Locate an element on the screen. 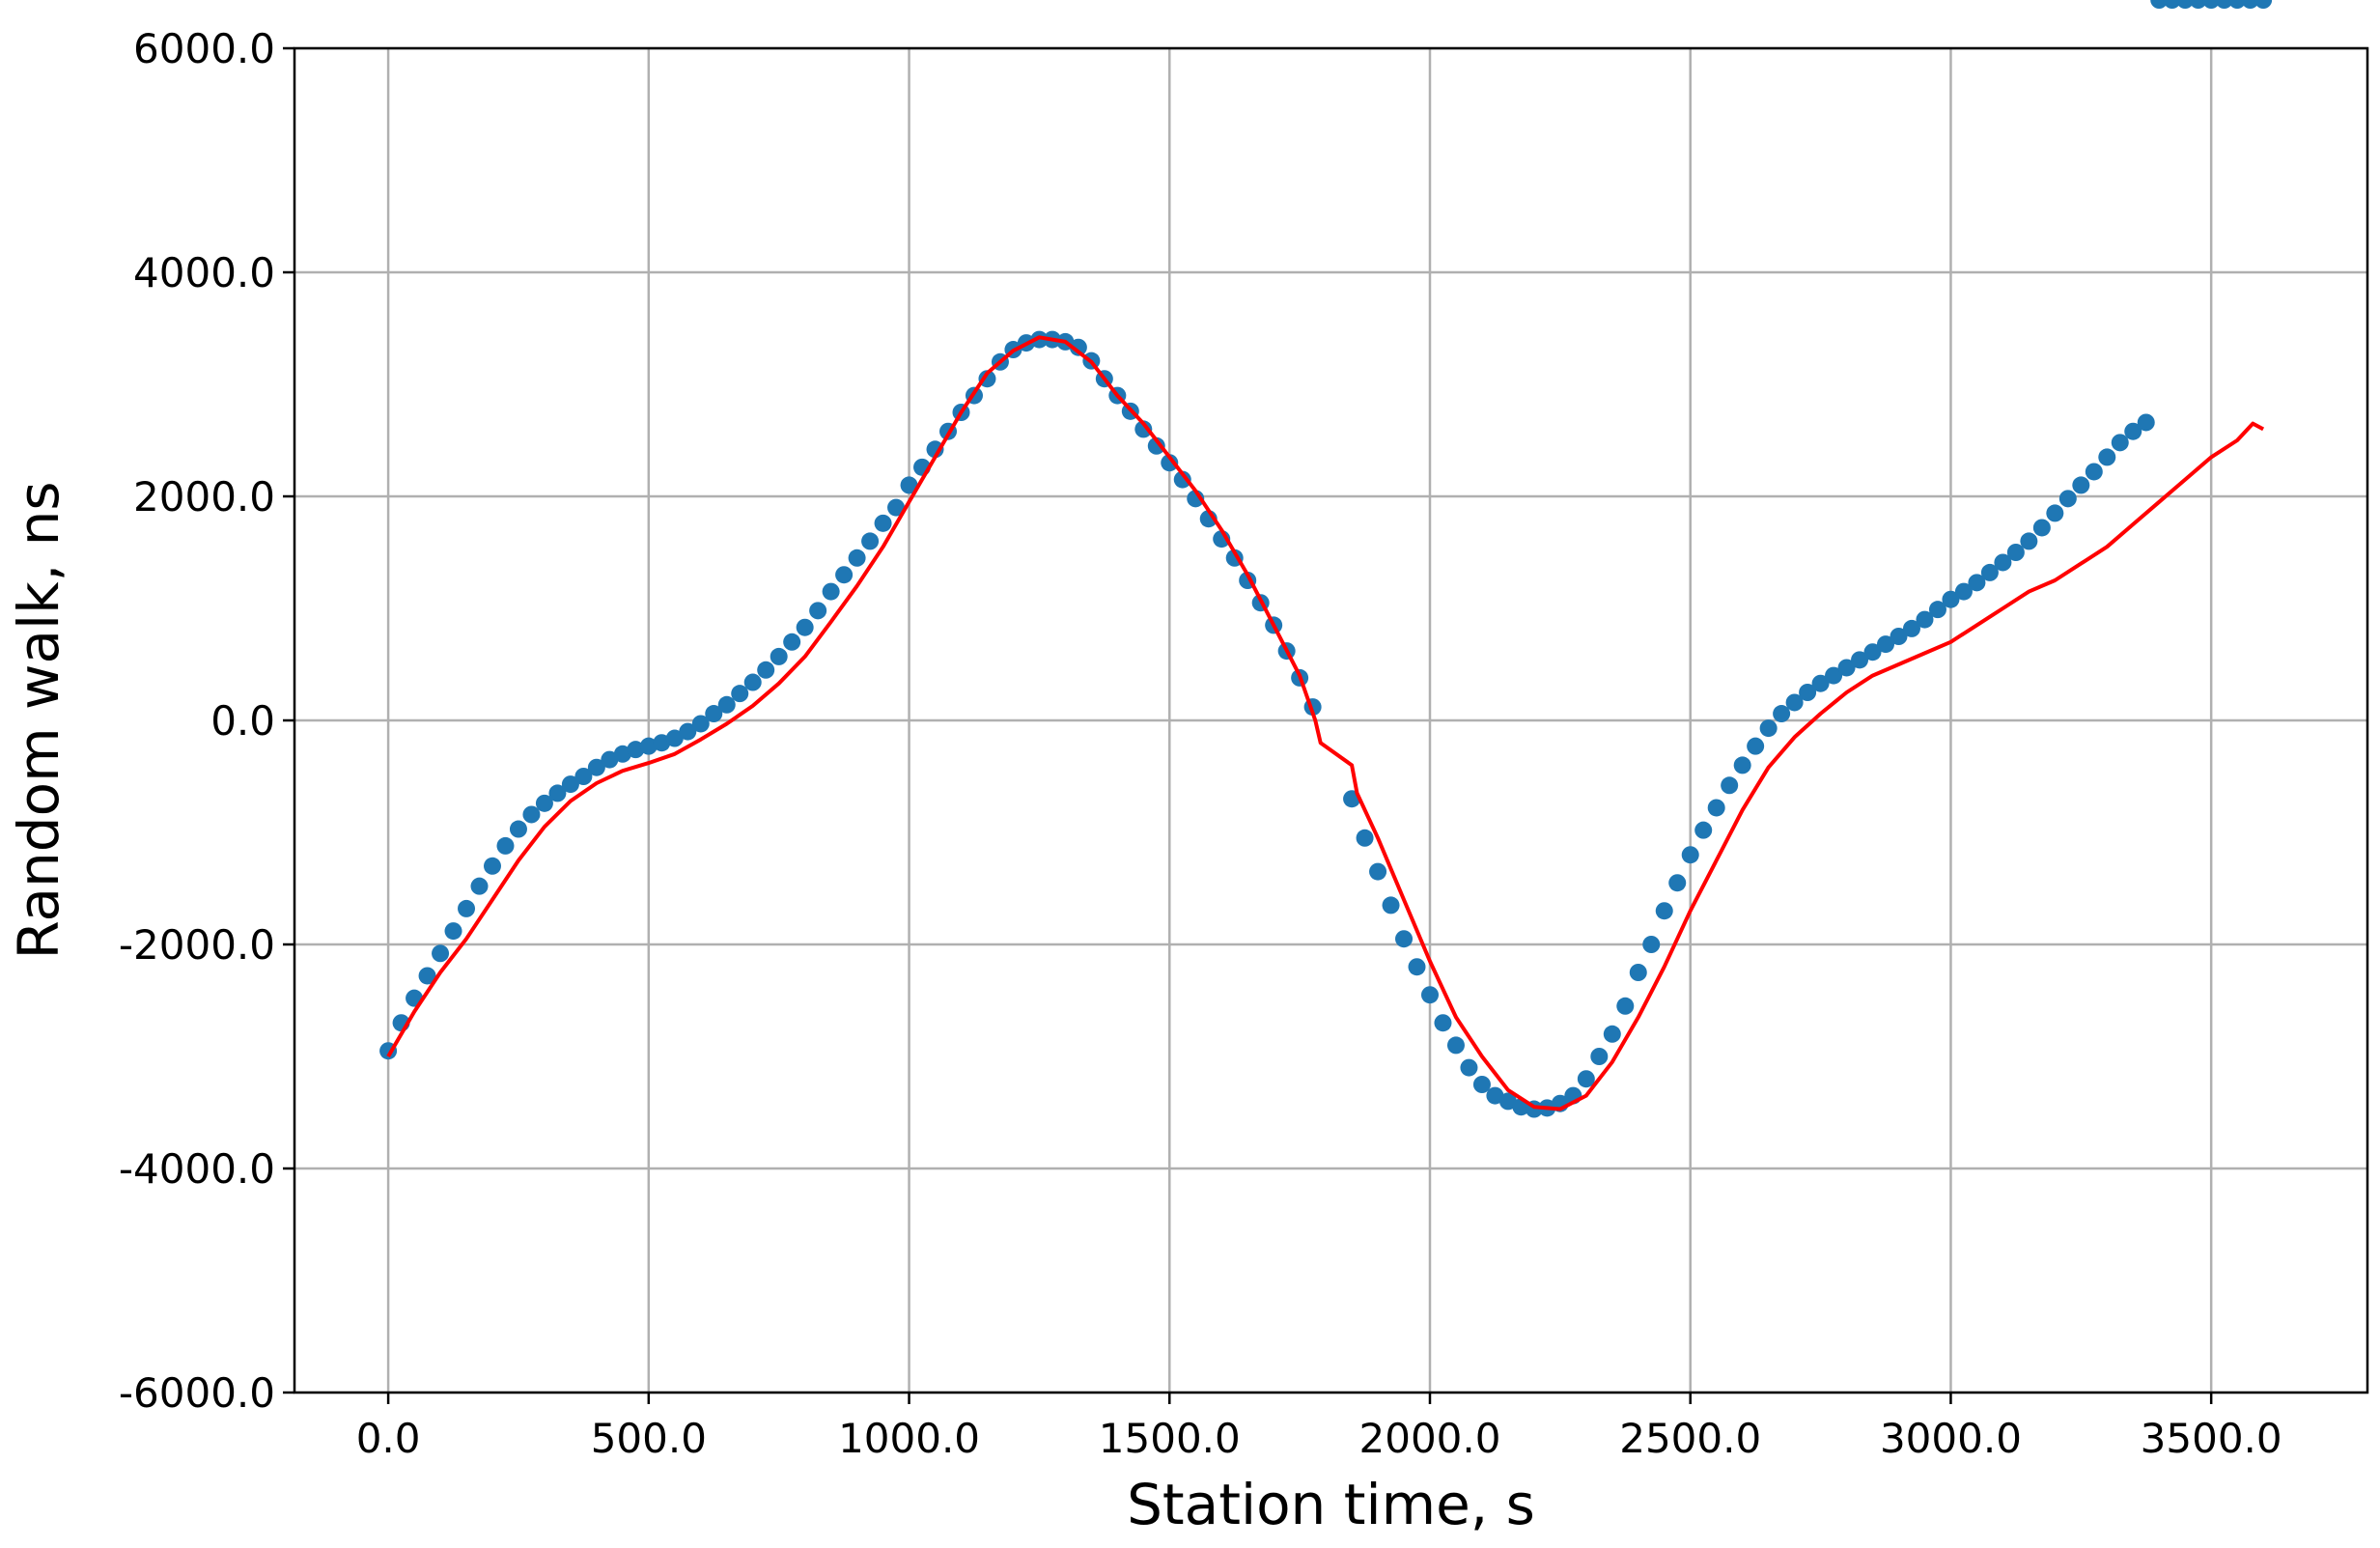 Image resolution: width=2380 pixels, height=1548 pixels. x-axis-label: Station time, s is located at coordinates (1331, 1504).